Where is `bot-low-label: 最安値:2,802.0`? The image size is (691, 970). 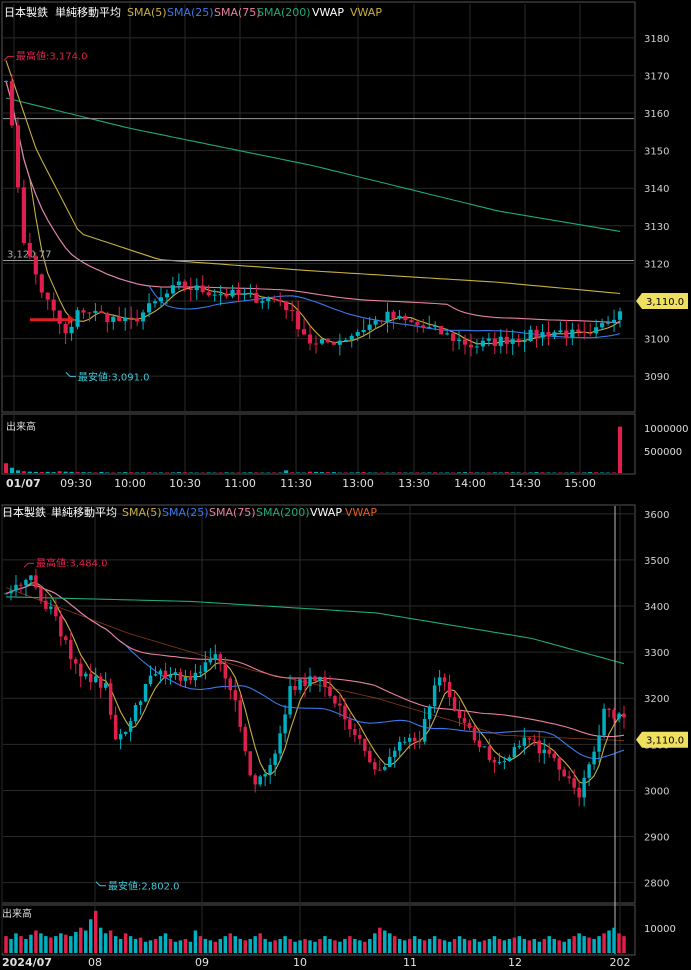
bot-low-label: 最安値:2,802.0 is located at coordinates (144, 886).